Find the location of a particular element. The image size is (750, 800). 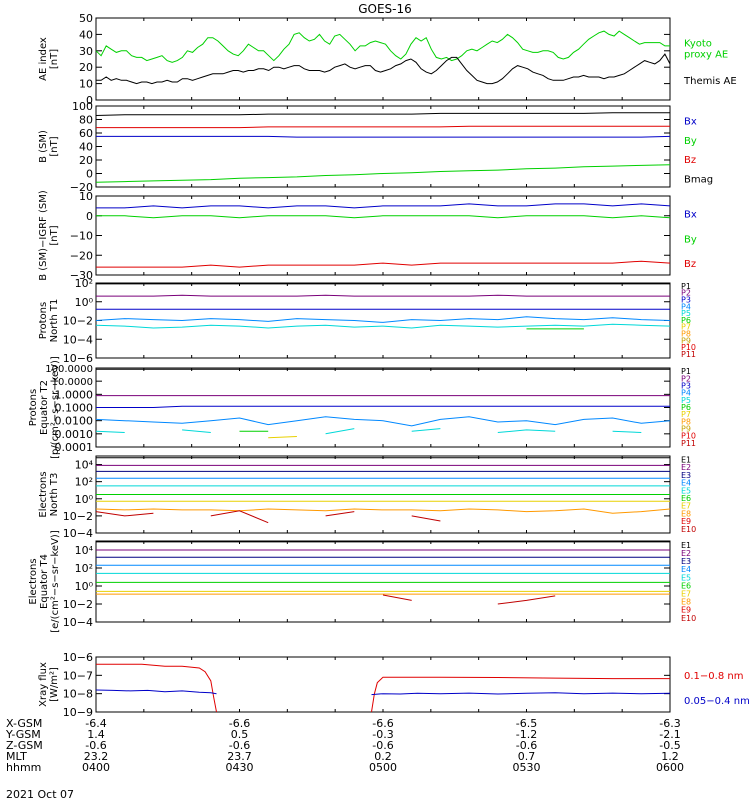

series-by is located at coordinates (383, 173).